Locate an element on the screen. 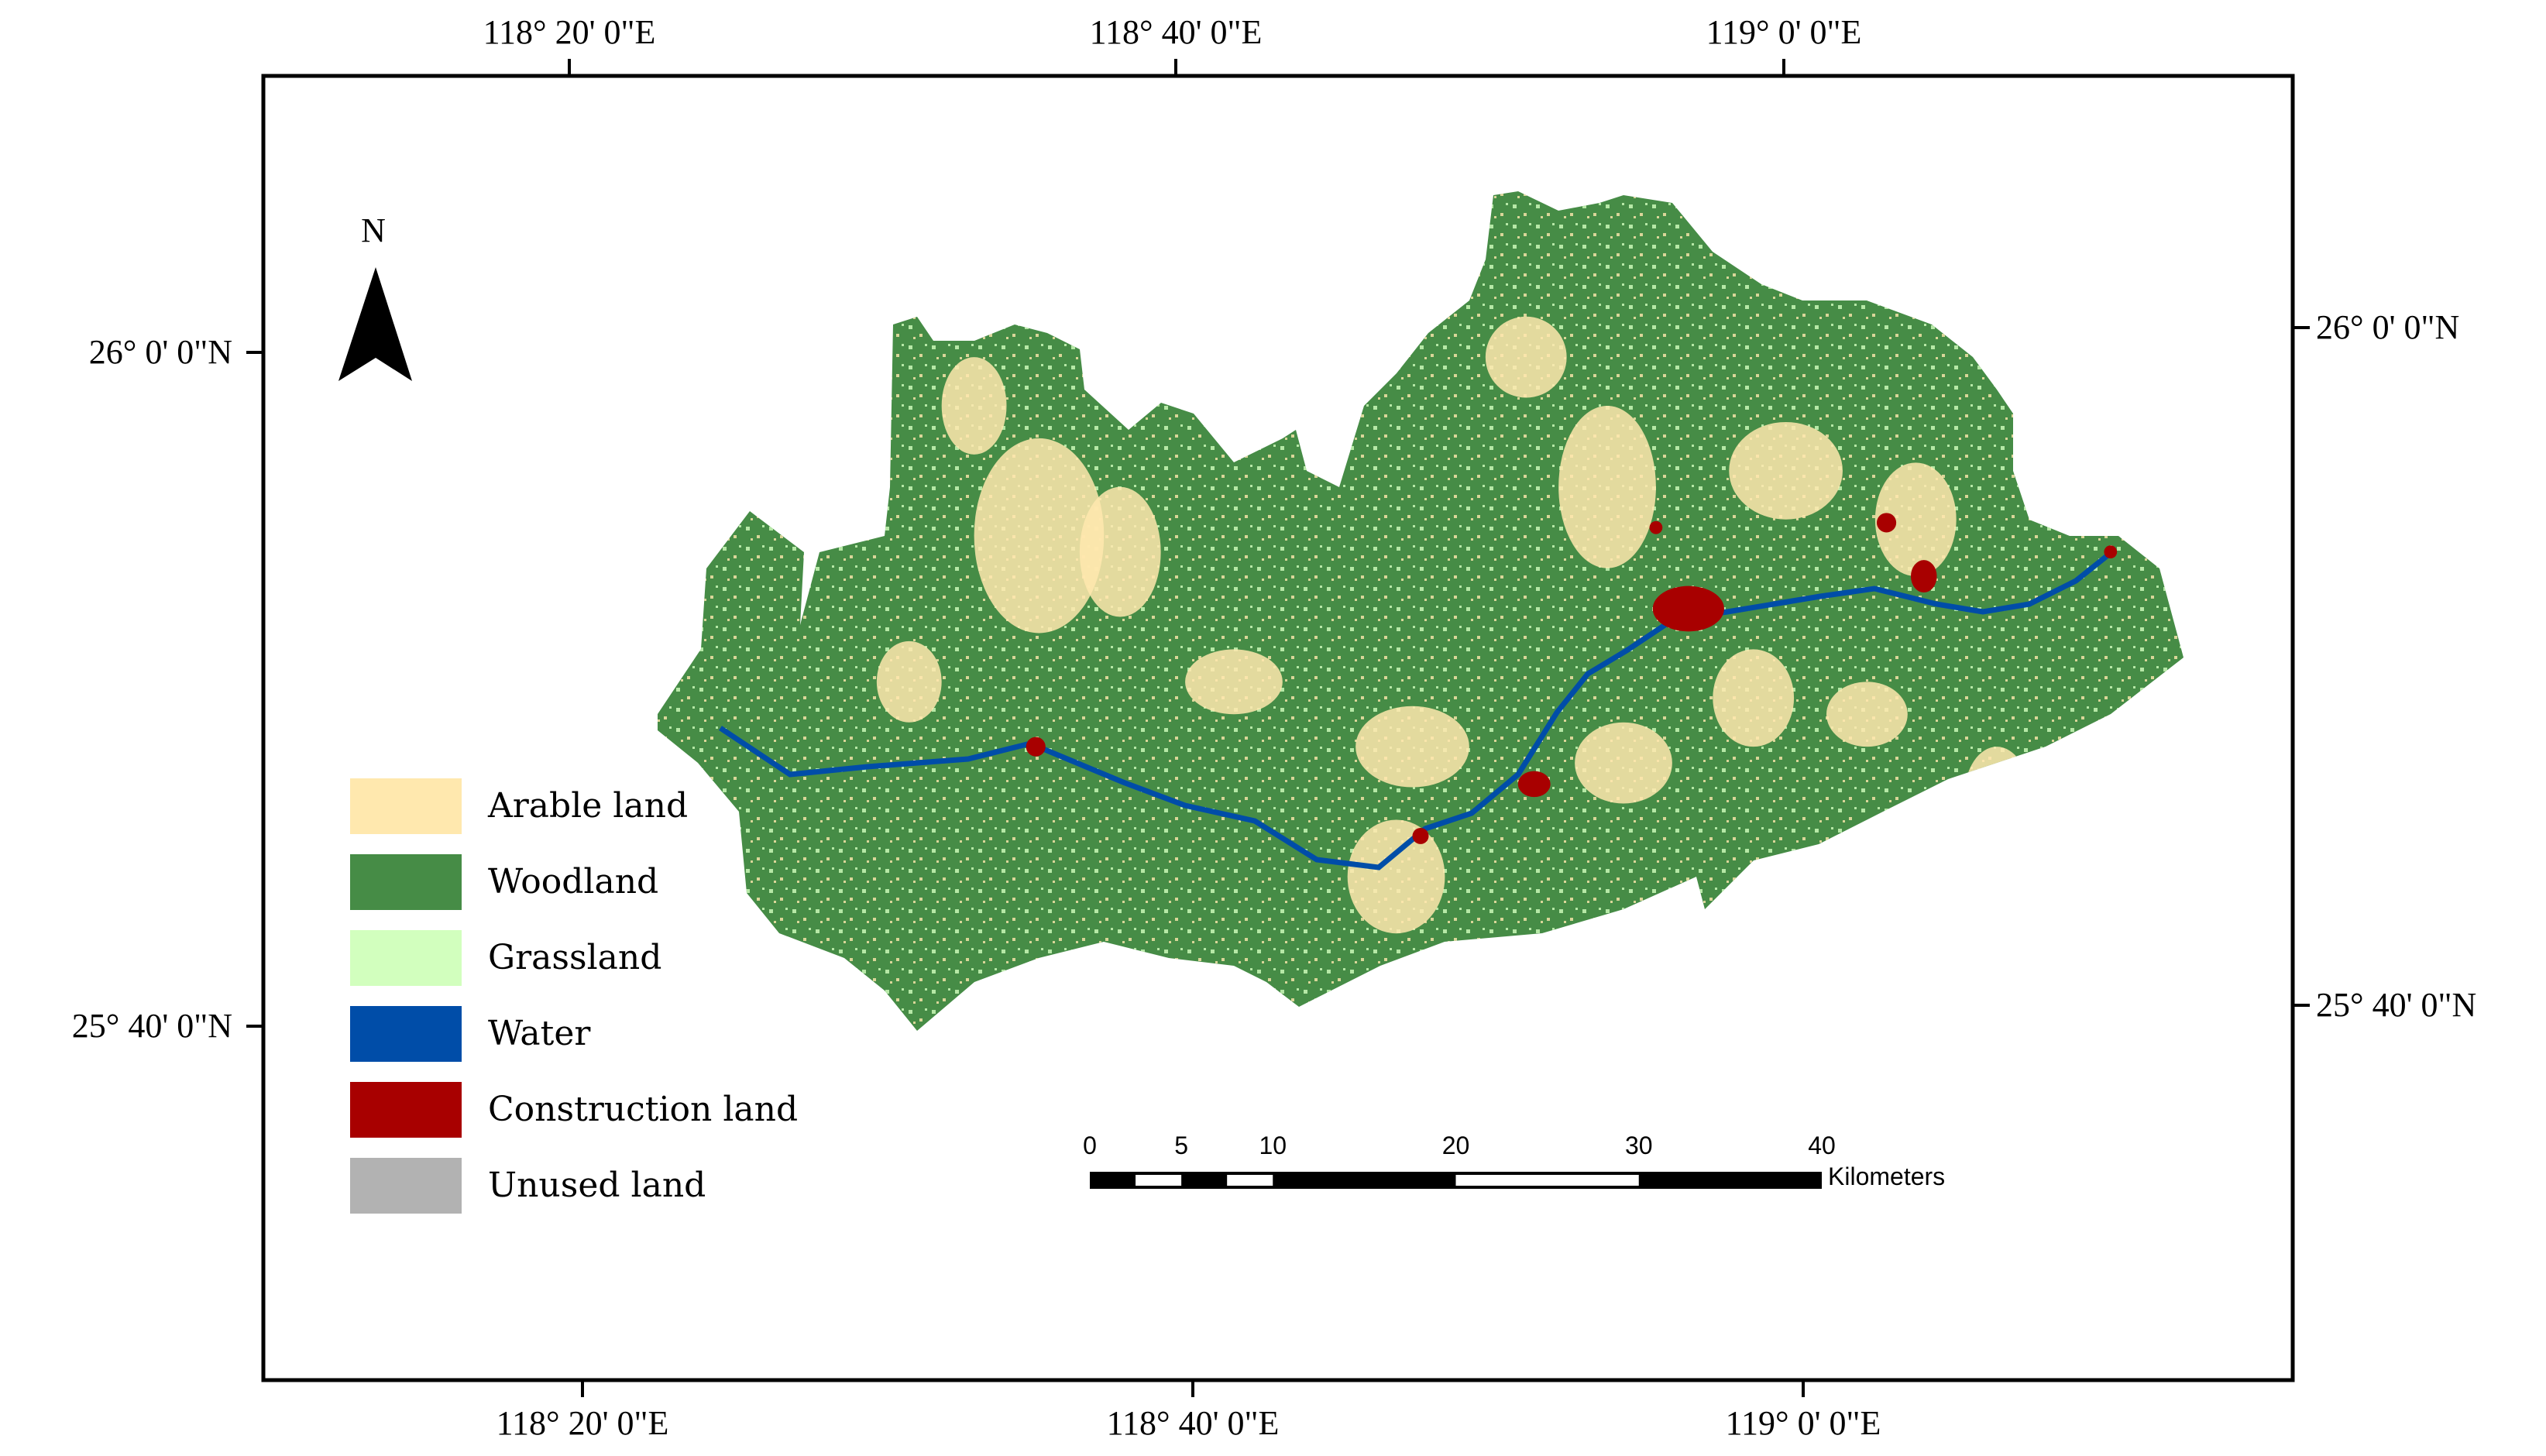  north-arrow-icon is located at coordinates (375, 324).